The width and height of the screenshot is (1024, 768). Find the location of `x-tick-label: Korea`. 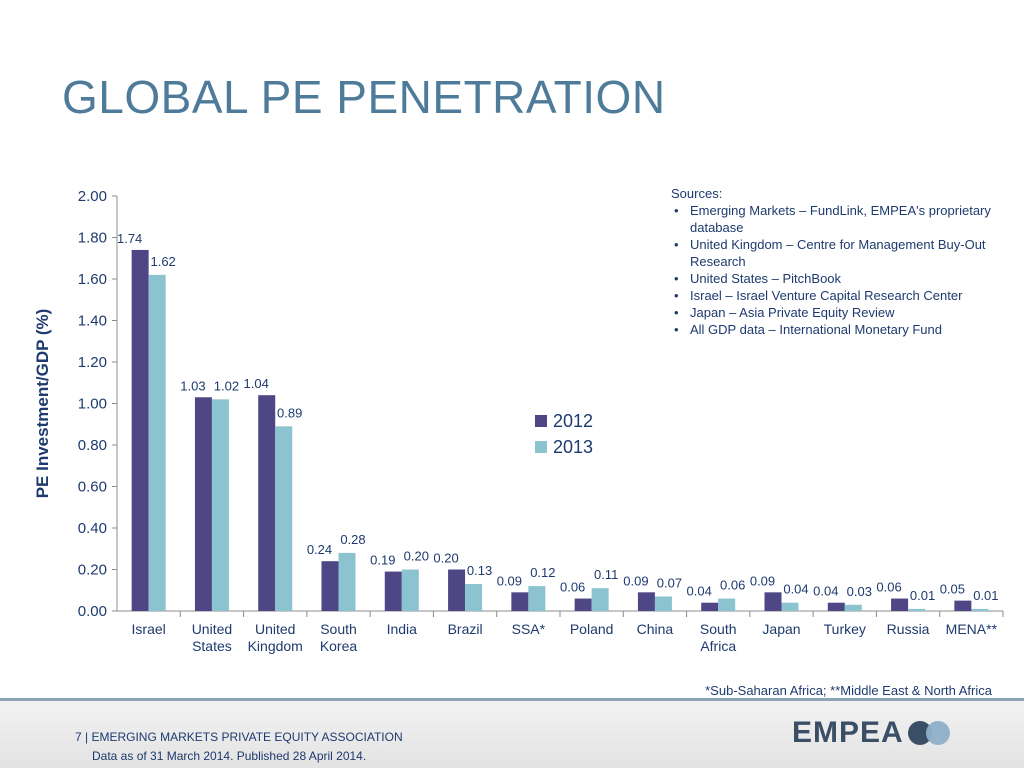

x-tick-label: Korea is located at coordinates (339, 646).